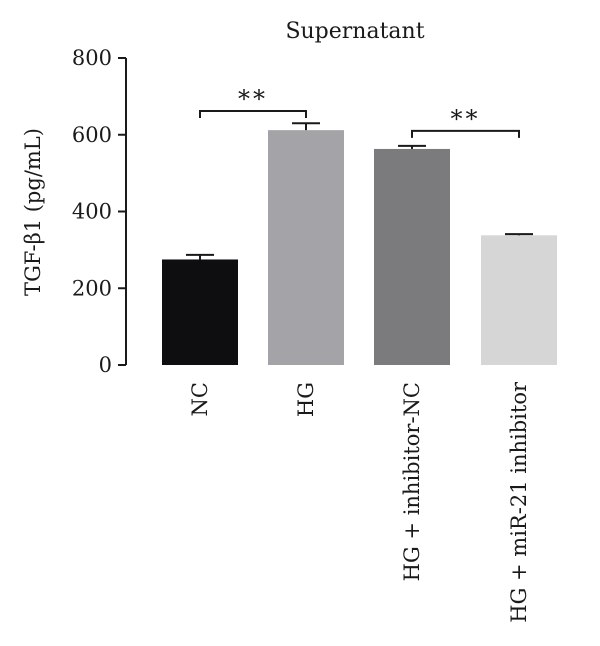  I want to click on y-tick-label: 400, so click(92, 212).